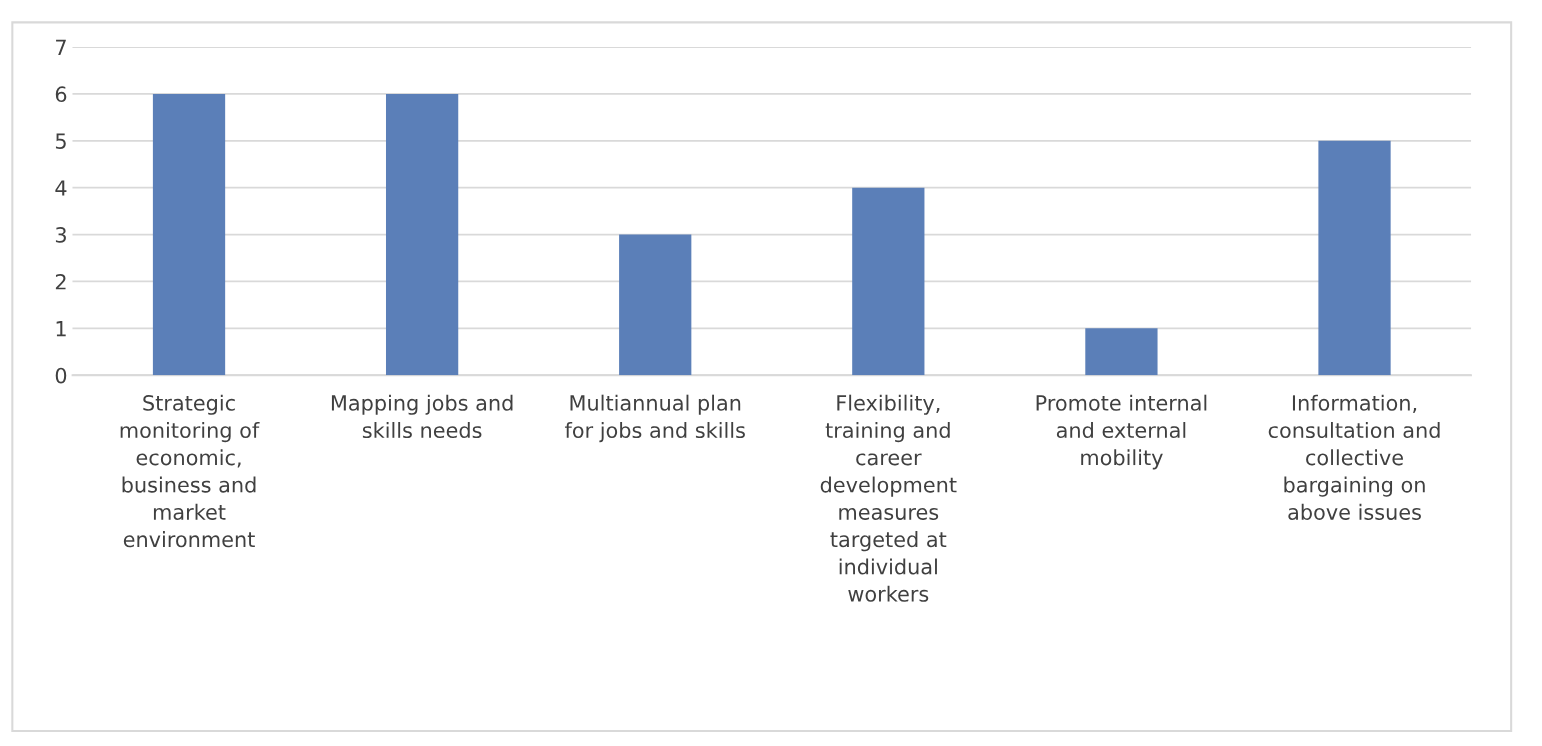  What do you see at coordinates (60, 281) in the screenshot?
I see `y-tick-label: 2` at bounding box center [60, 281].